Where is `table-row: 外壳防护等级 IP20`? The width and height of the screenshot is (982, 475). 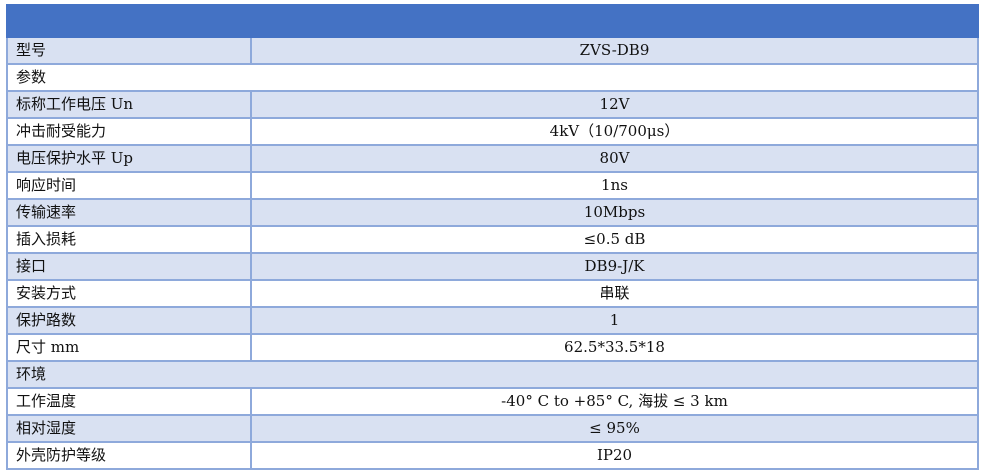 table-row: 外壳防护等级 IP20 is located at coordinates (492, 455).